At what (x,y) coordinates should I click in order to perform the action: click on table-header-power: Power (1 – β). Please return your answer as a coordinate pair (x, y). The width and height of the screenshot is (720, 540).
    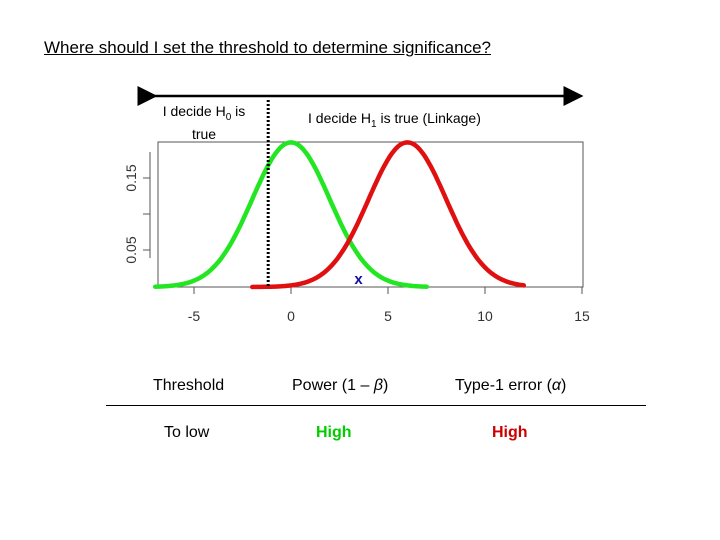
    Looking at the image, I should click on (340, 386).